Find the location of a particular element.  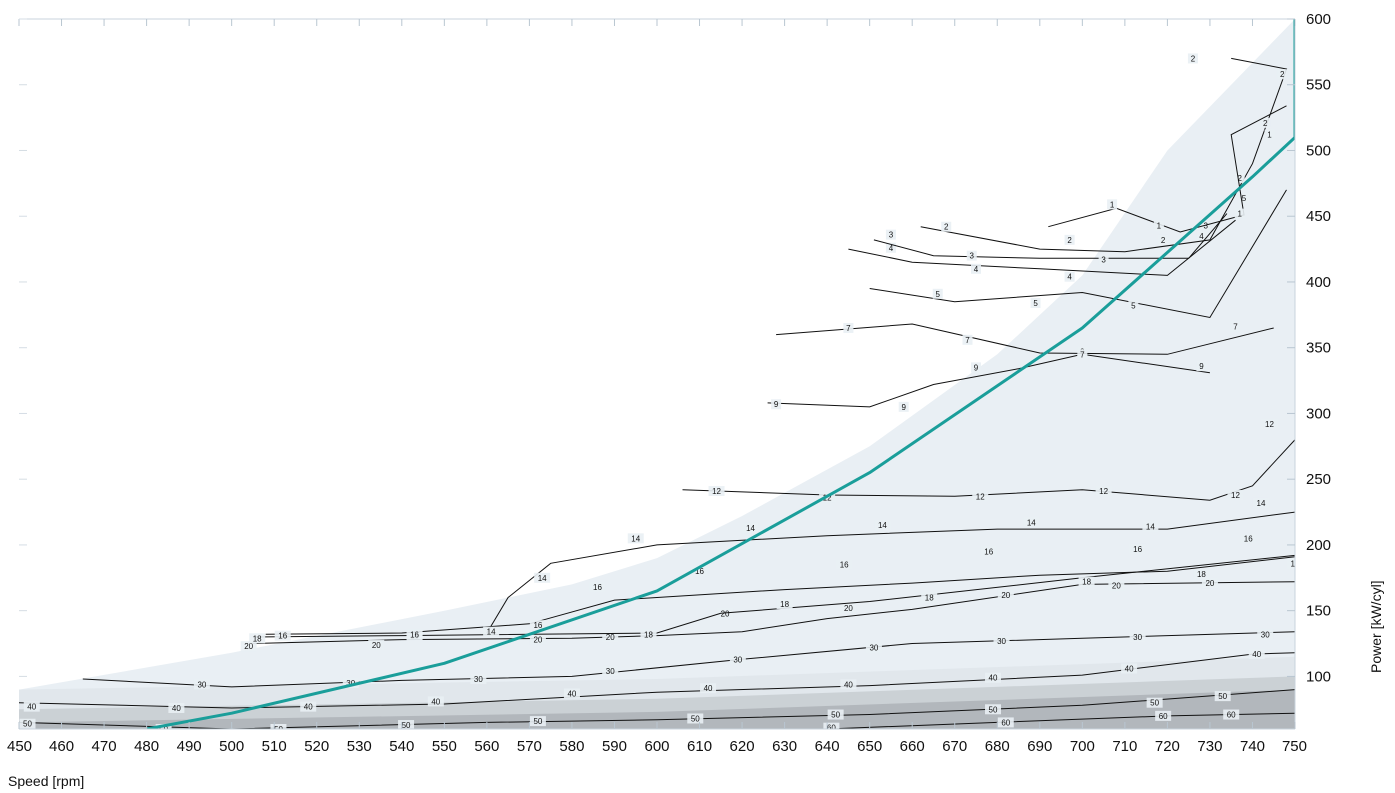

contour-label-40-0: 40 is located at coordinates (31, 707).